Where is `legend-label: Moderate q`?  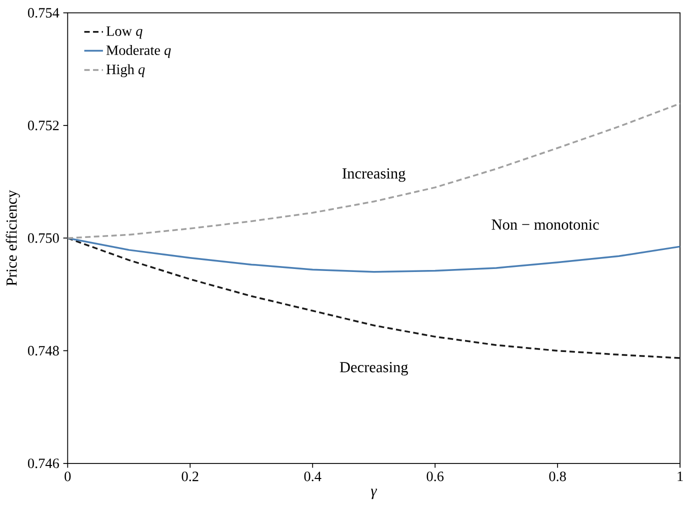 legend-label: Moderate q is located at coordinates (138, 51).